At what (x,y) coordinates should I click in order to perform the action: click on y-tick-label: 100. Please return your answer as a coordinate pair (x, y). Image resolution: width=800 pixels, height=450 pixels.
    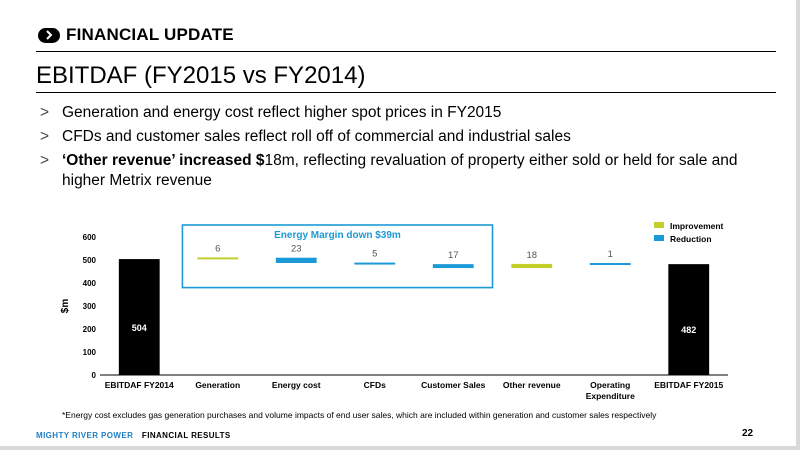
    Looking at the image, I should click on (90, 352).